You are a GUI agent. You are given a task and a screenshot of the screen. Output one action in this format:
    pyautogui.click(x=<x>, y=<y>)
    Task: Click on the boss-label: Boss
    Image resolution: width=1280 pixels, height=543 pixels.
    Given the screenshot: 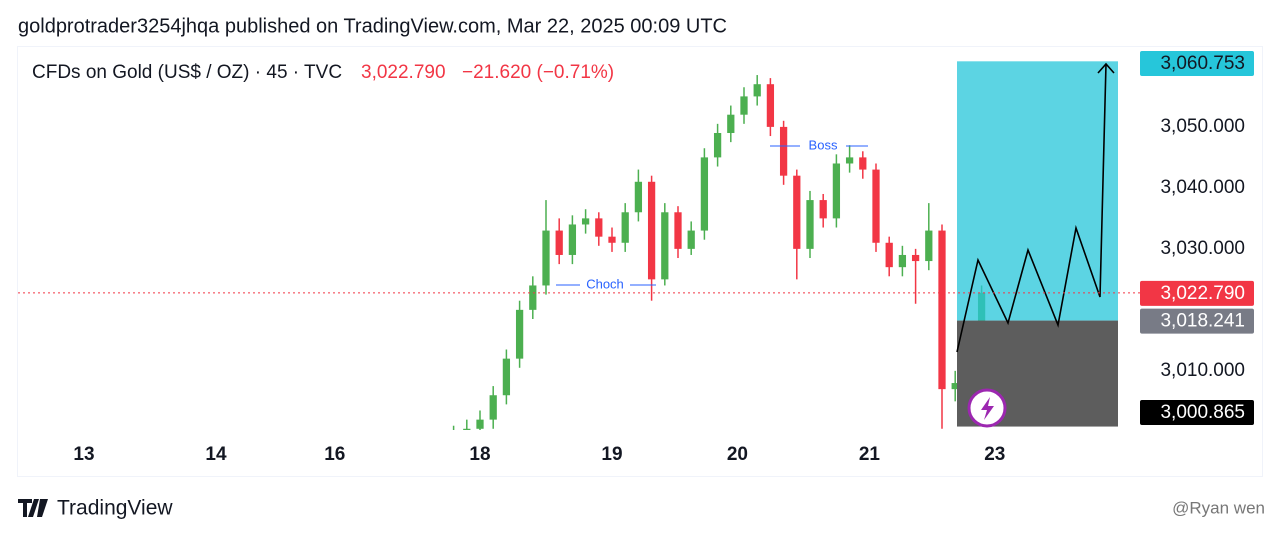 What is the action you would take?
    pyautogui.click(x=823, y=144)
    